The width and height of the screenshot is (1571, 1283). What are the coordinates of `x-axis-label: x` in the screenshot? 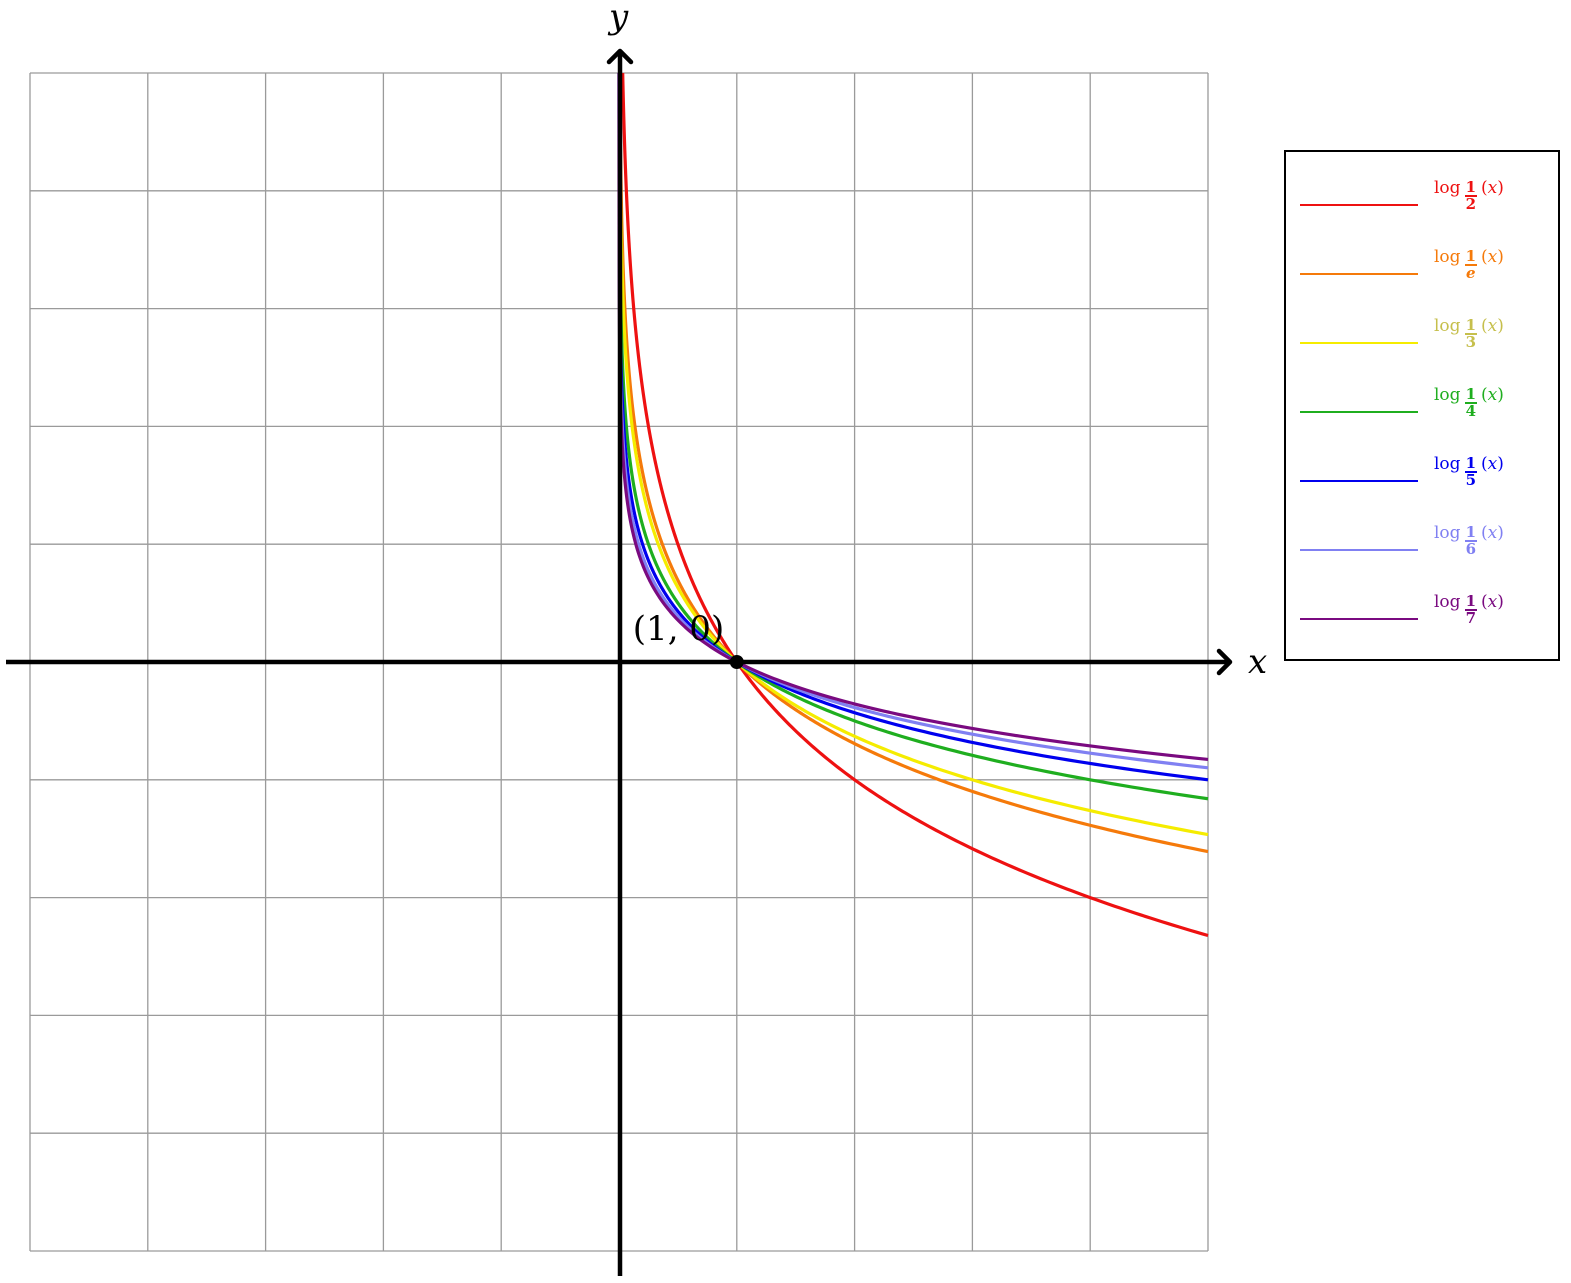 It's located at (1257, 662).